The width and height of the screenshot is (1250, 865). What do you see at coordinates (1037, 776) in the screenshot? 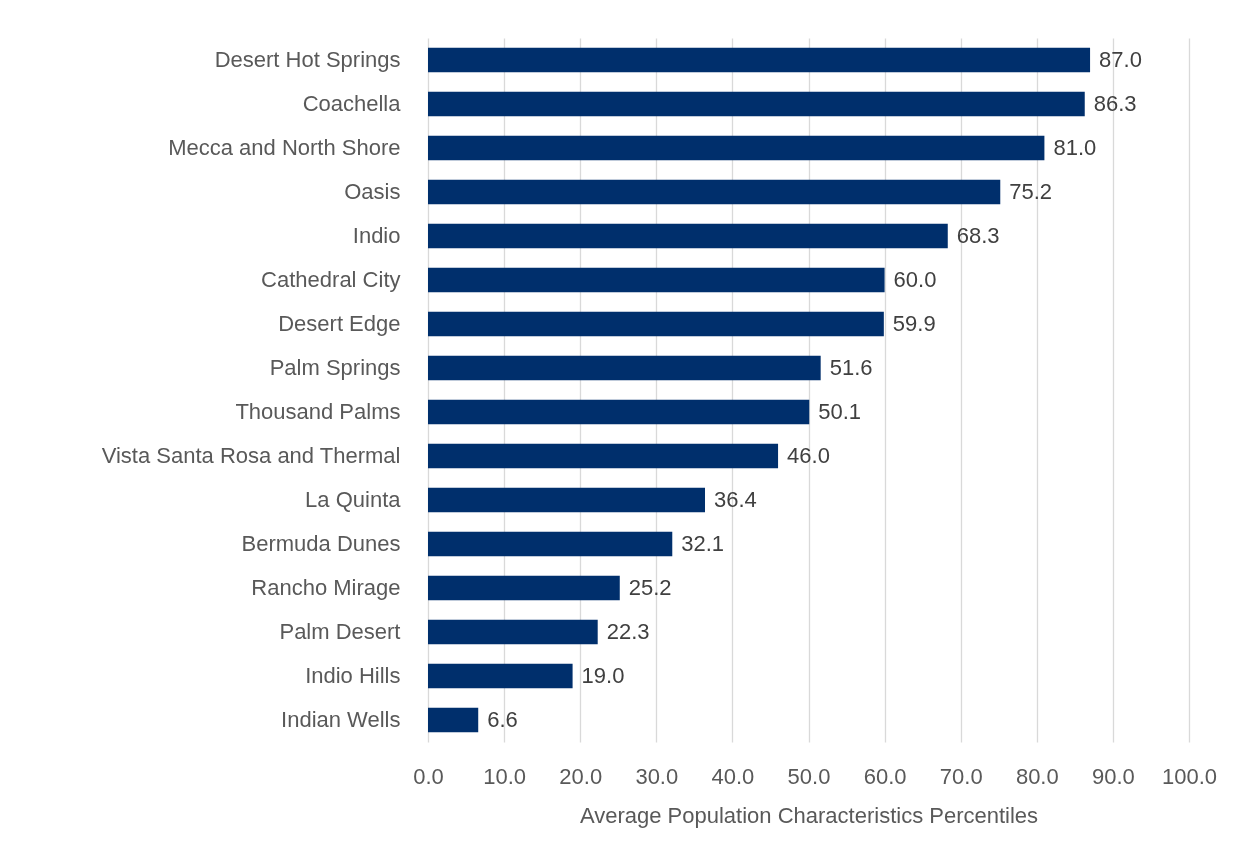
I see `x-tick-label: 80.0` at bounding box center [1037, 776].